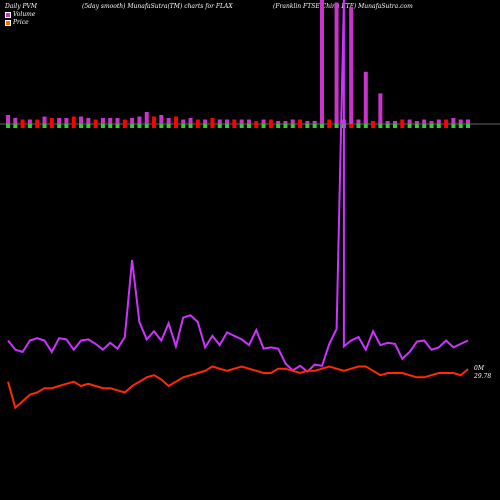  Describe the element at coordinates (21, 6) in the screenshot. I see `chart-type-label: Daily PVM` at that location.